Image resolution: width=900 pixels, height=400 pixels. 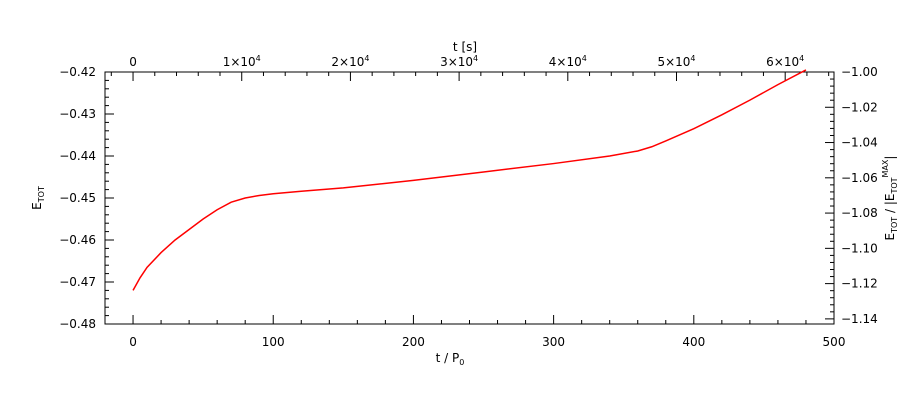 What do you see at coordinates (834, 342) in the screenshot?
I see `x-tick-label: 500` at bounding box center [834, 342].